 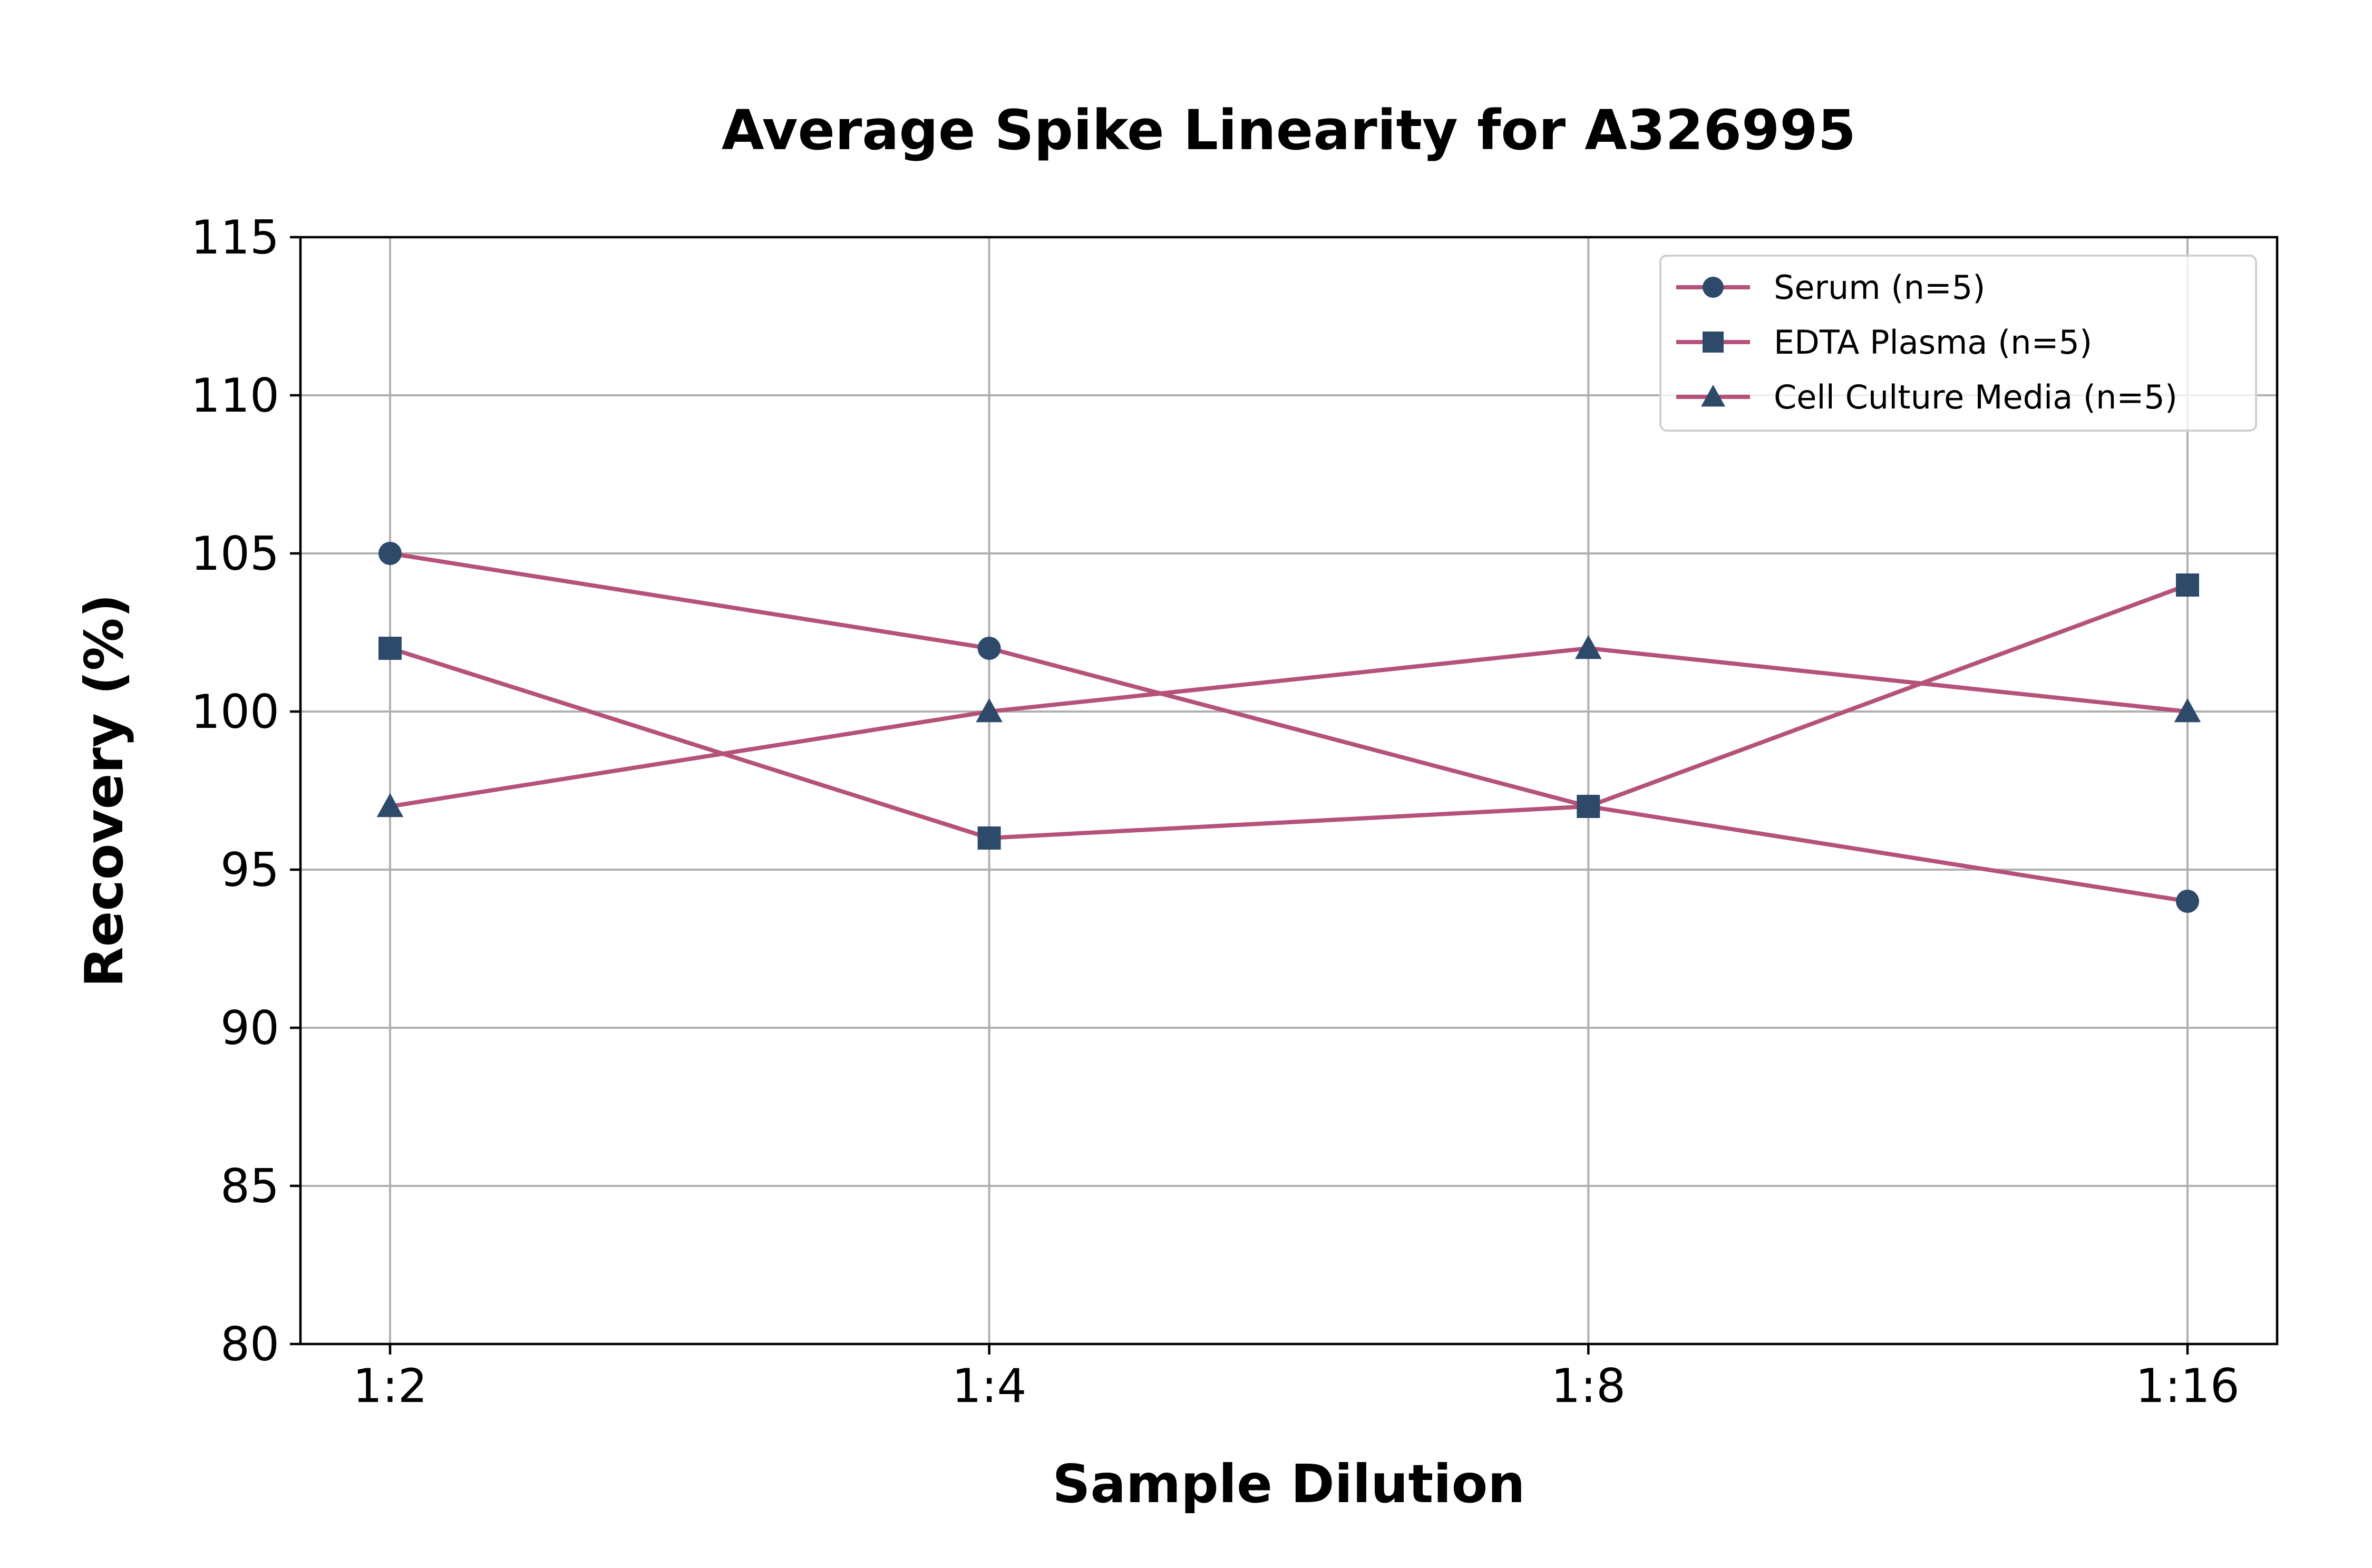 What do you see at coordinates (1975, 397) in the screenshot?
I see `legend-label: Cell Culture Media (n=5)` at bounding box center [1975, 397].